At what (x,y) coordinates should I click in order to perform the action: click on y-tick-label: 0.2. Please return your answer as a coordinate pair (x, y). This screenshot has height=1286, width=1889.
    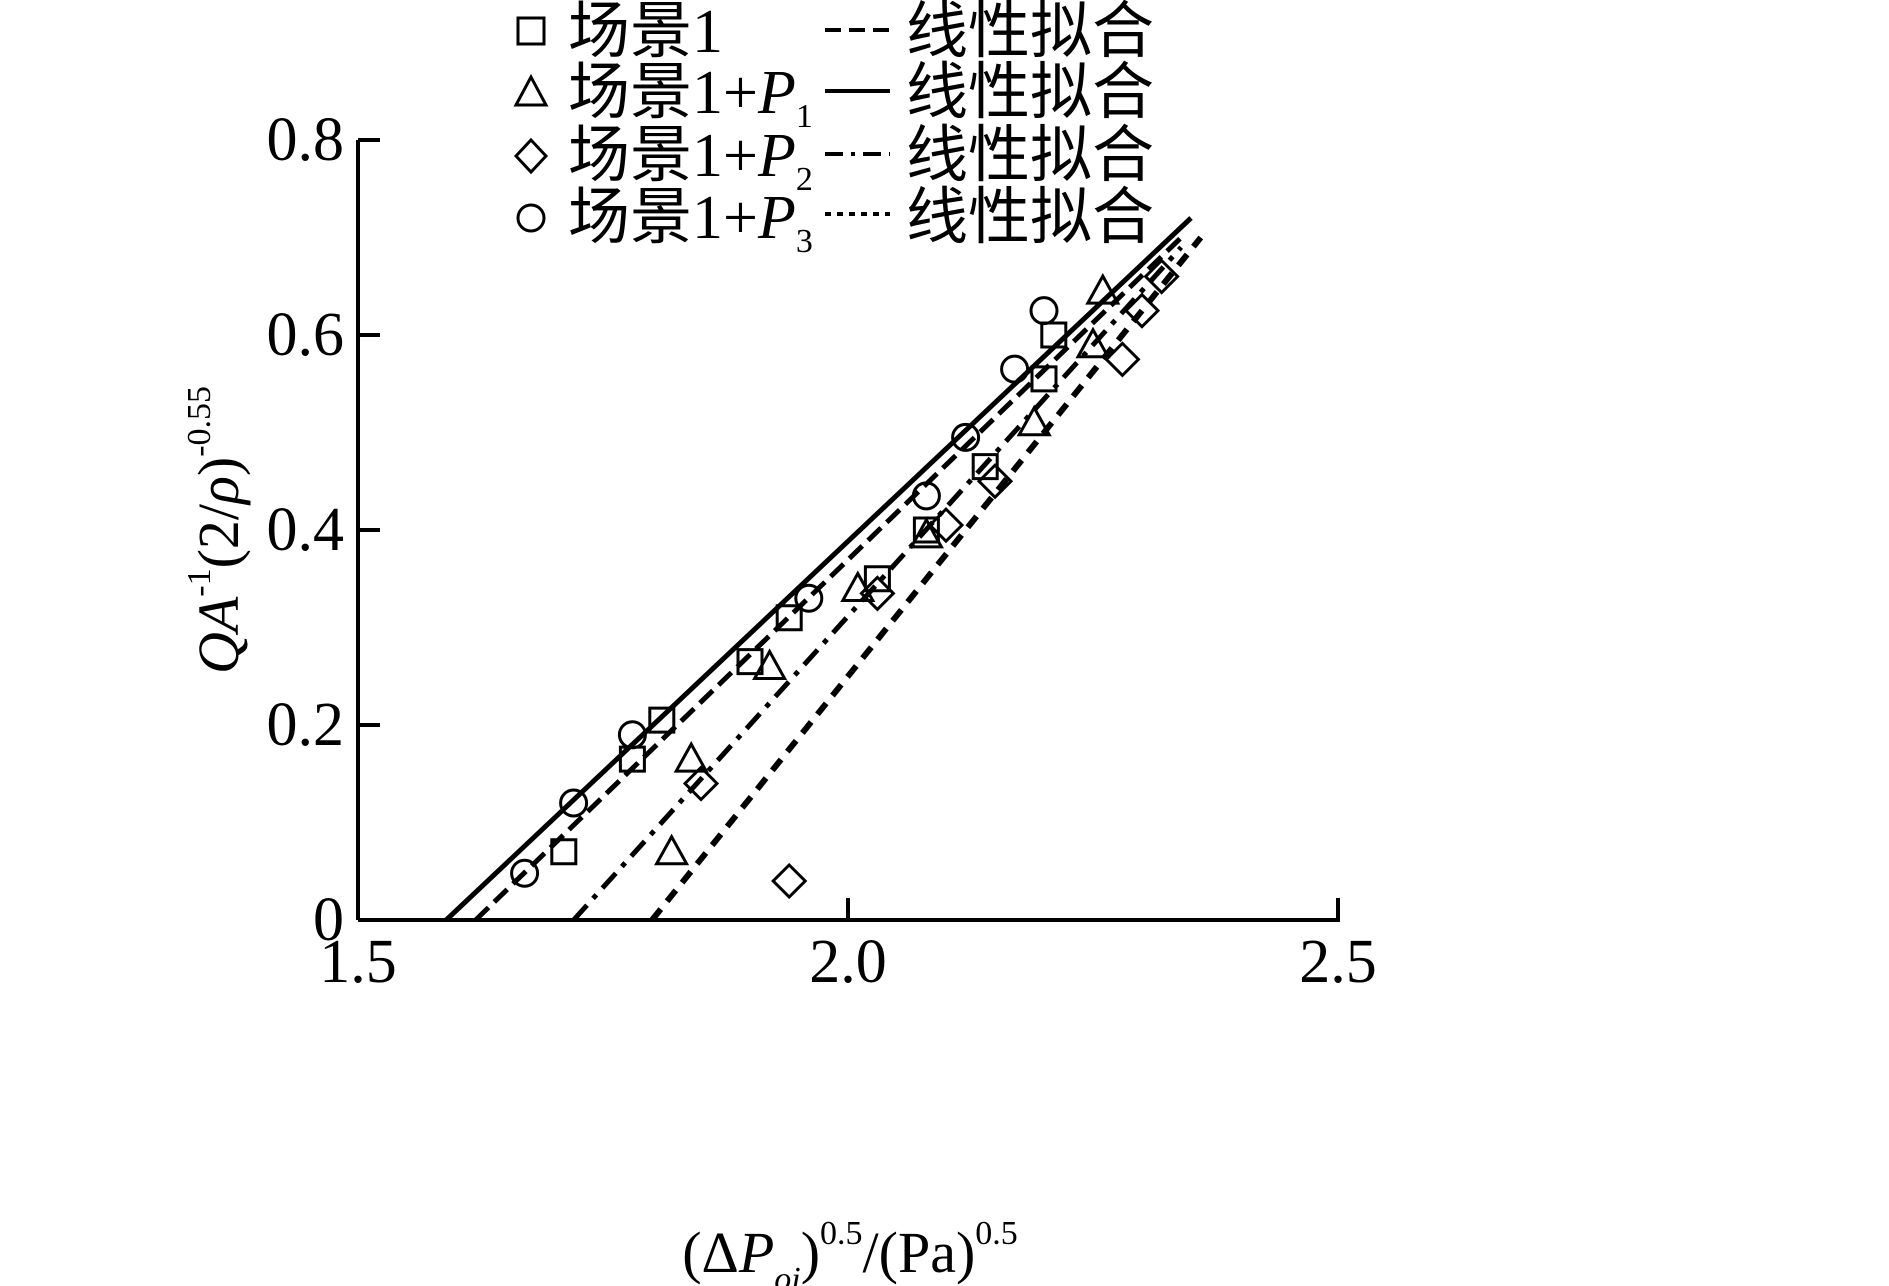
    Looking at the image, I should click on (306, 725).